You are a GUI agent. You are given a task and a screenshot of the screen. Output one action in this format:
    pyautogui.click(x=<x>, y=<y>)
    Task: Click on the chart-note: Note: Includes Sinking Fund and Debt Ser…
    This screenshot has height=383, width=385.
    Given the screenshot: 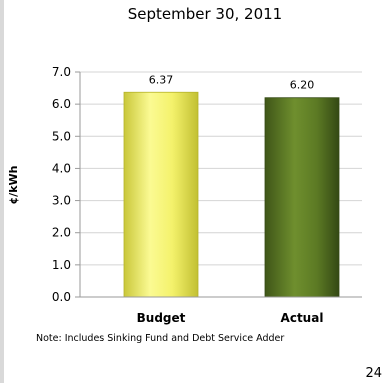 What is the action you would take?
    pyautogui.click(x=160, y=338)
    